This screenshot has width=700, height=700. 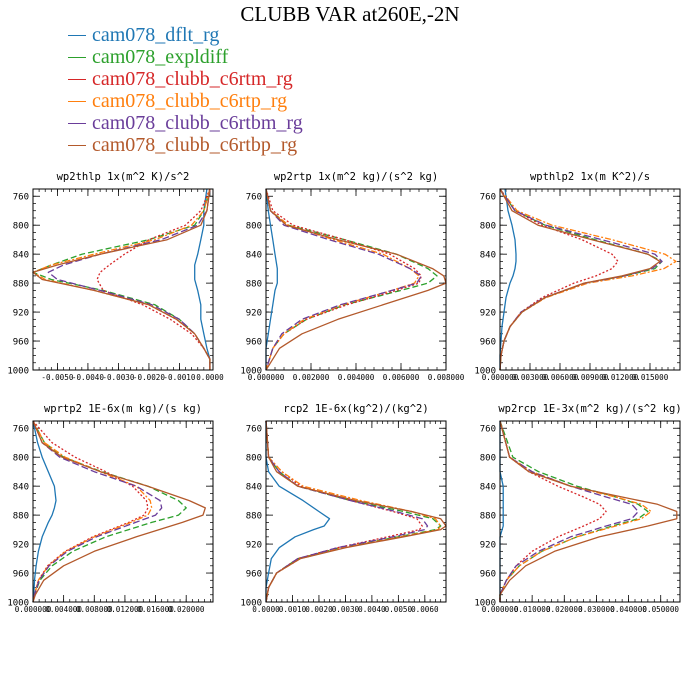 What do you see at coordinates (399, 609) in the screenshot?
I see `x-tick-label: 0.0050` at bounding box center [399, 609].